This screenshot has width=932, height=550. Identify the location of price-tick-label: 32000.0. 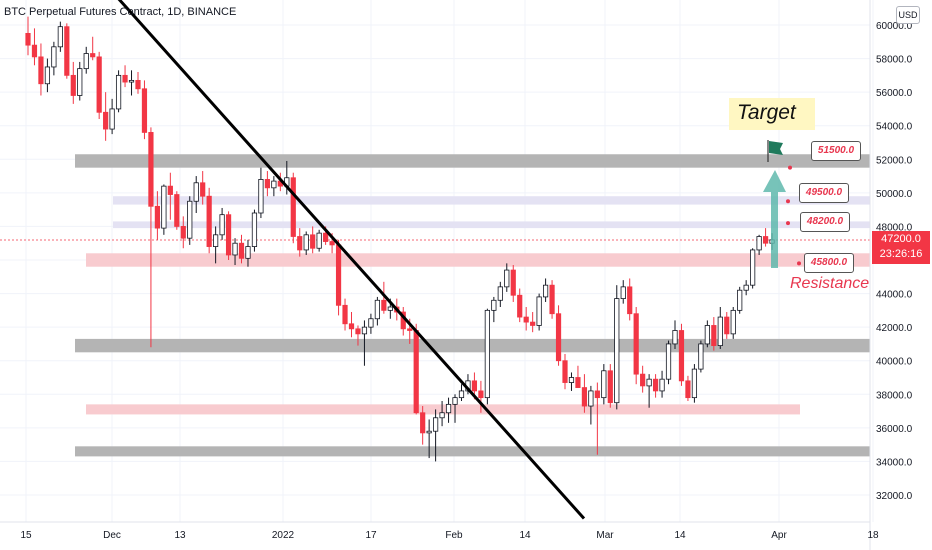
(894, 496).